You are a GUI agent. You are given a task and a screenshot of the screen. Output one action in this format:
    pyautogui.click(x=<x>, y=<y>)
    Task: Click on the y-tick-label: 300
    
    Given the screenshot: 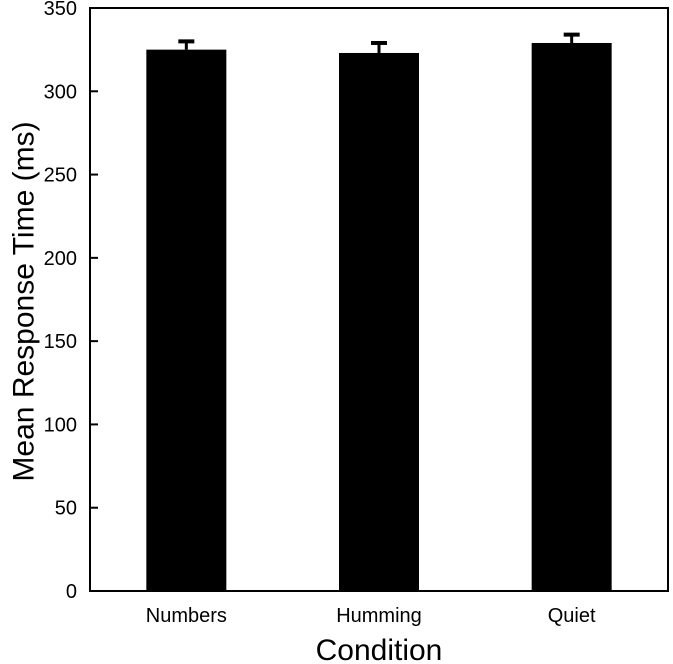 What is the action you would take?
    pyautogui.click(x=60, y=92)
    